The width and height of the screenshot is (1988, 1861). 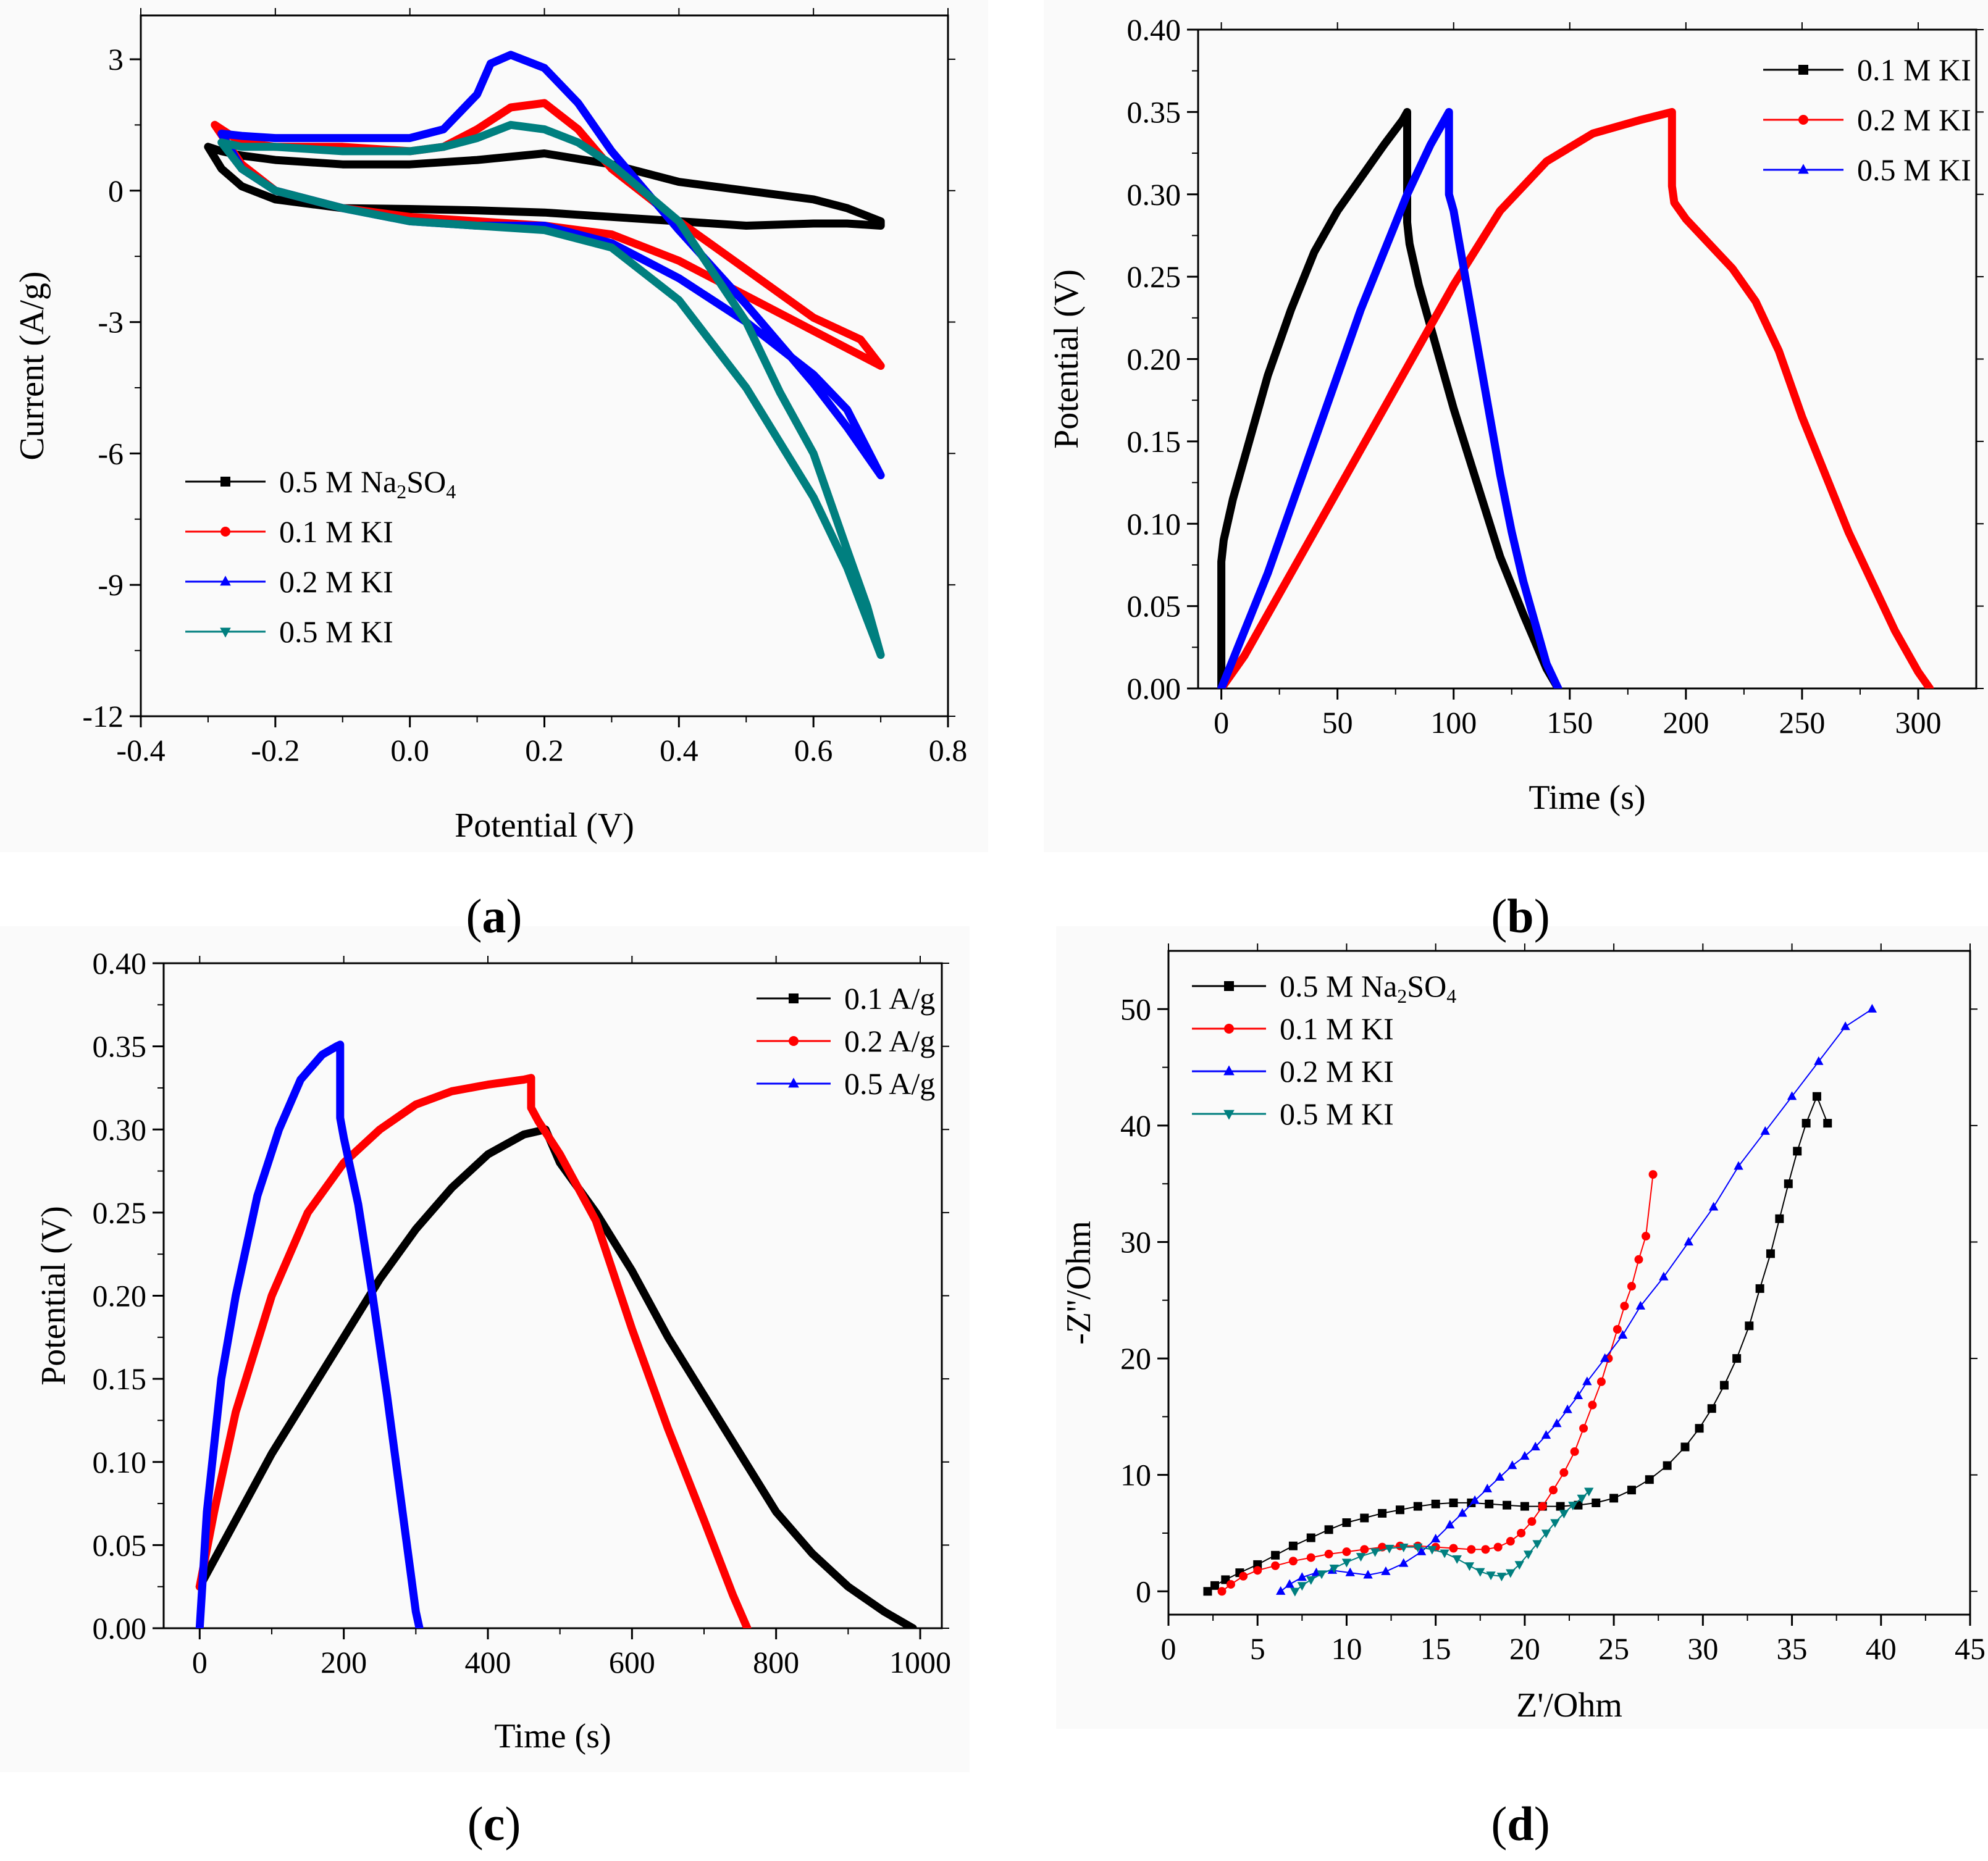 What do you see at coordinates (544, 750) in the screenshot?
I see `x-tick-label-a: 0.2` at bounding box center [544, 750].